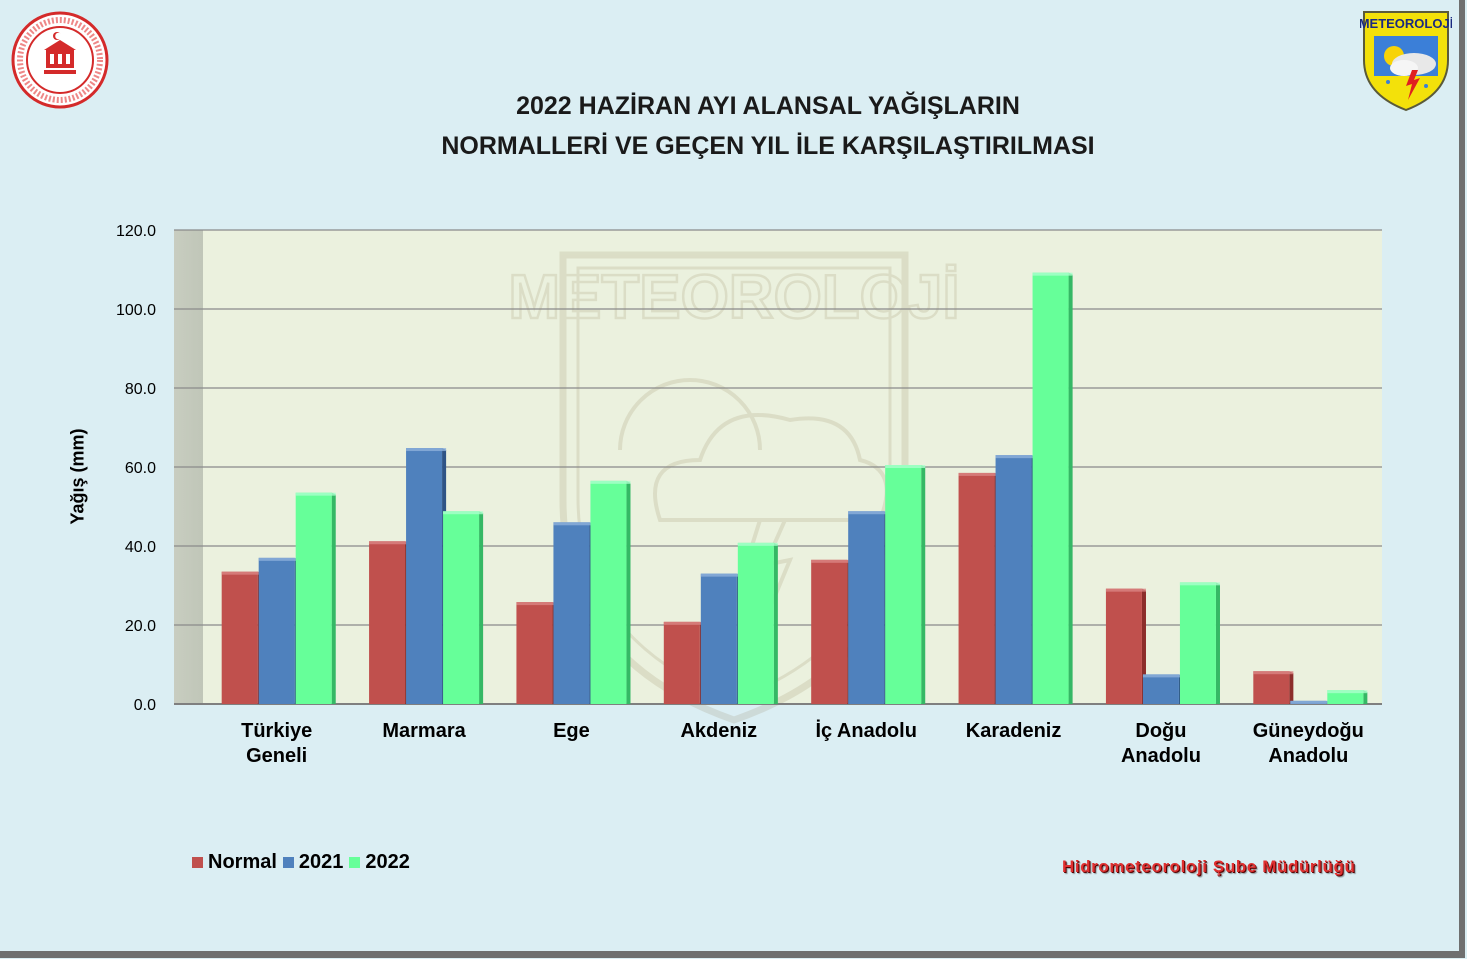  Describe the element at coordinates (865, 730) in the screenshot. I see `x-category-label: İç Anadolu` at that location.